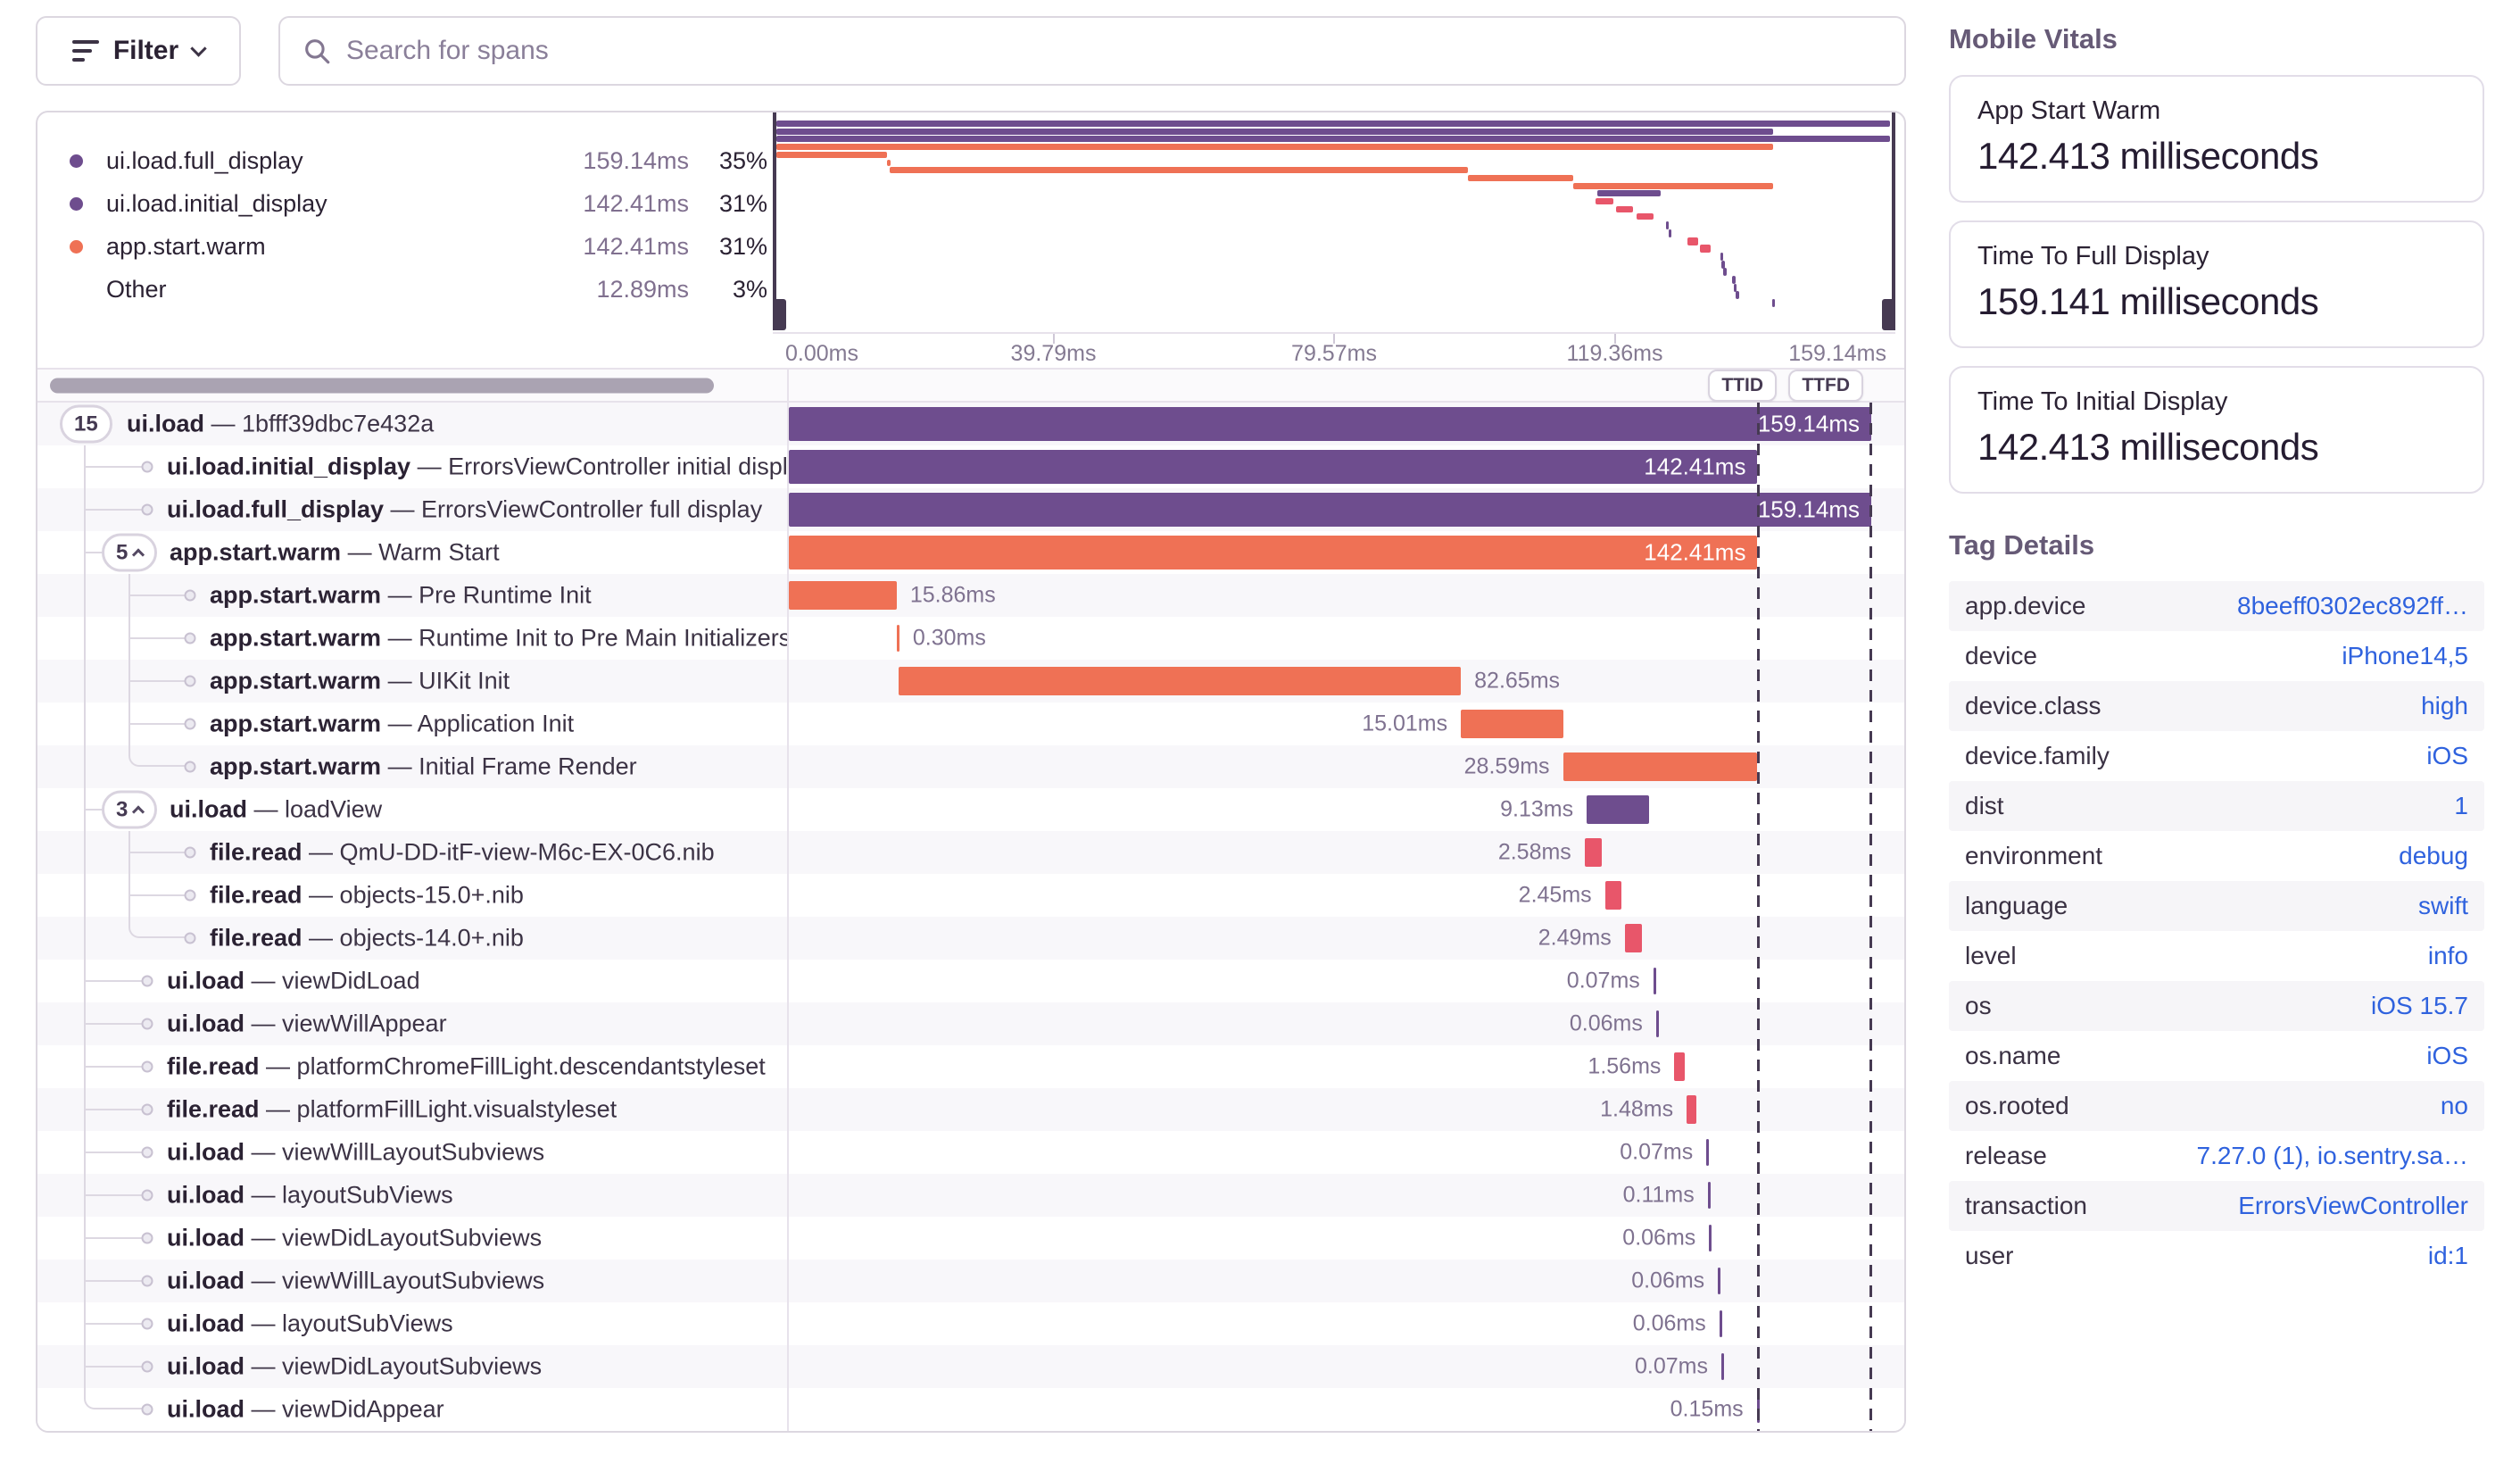 This screenshot has height=1480, width=2520. What do you see at coordinates (130, 552) in the screenshot?
I see `expand-pill: 5` at bounding box center [130, 552].